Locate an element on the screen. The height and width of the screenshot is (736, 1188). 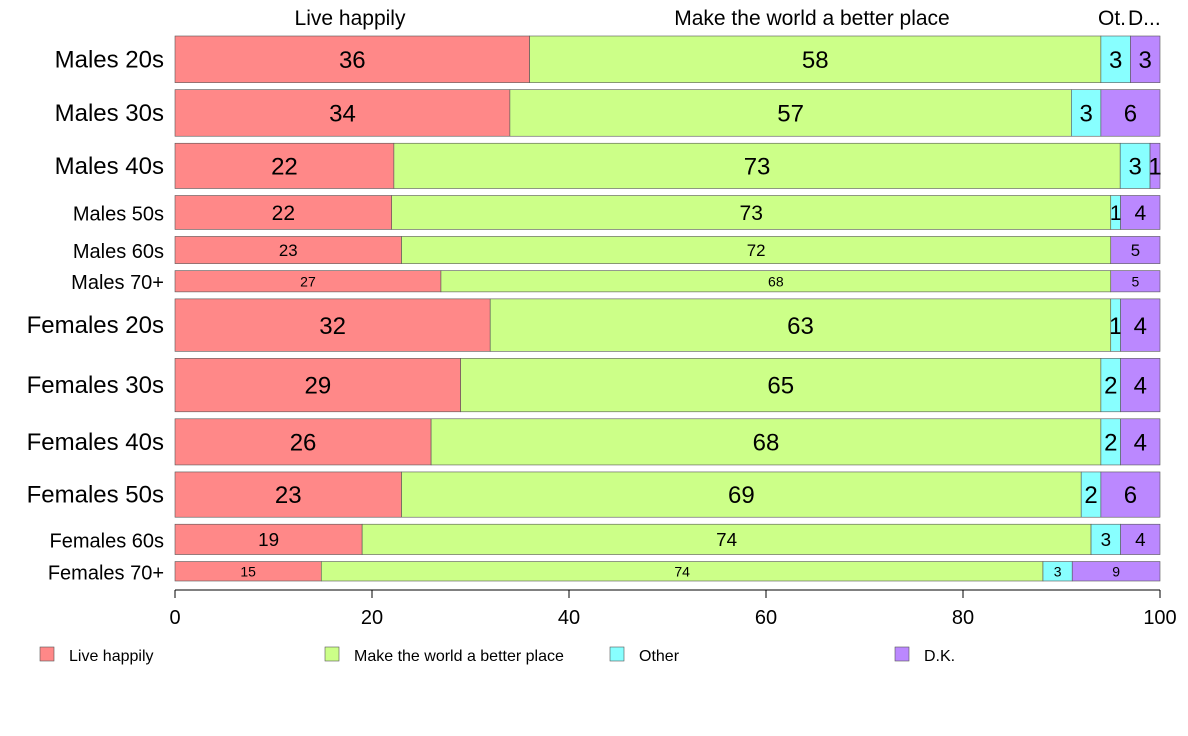
data-label: 57 is located at coordinates (790, 114).